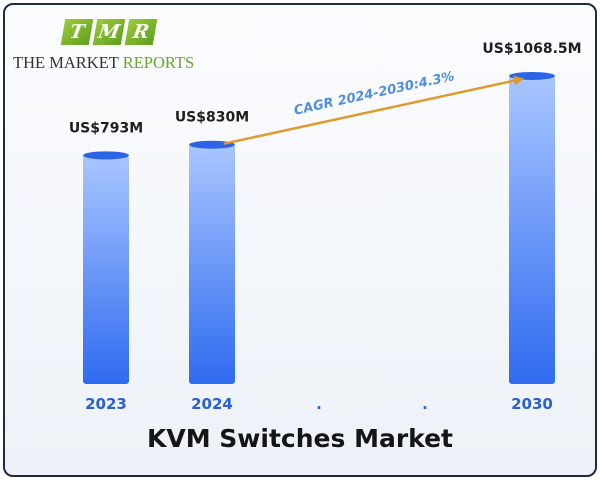 The image size is (600, 480). What do you see at coordinates (212, 264) in the screenshot?
I see `bar-2024` at bounding box center [212, 264].